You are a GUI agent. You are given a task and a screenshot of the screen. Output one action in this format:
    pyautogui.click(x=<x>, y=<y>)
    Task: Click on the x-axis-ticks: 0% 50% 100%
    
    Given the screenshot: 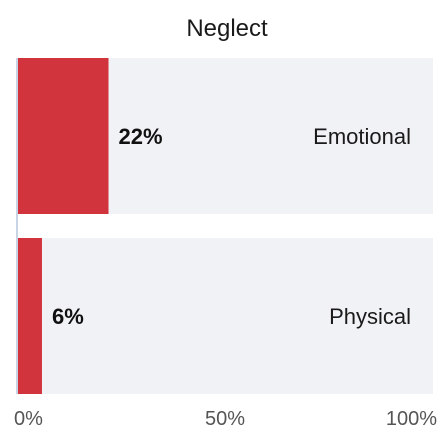 What is the action you would take?
    pyautogui.click(x=225, y=418)
    